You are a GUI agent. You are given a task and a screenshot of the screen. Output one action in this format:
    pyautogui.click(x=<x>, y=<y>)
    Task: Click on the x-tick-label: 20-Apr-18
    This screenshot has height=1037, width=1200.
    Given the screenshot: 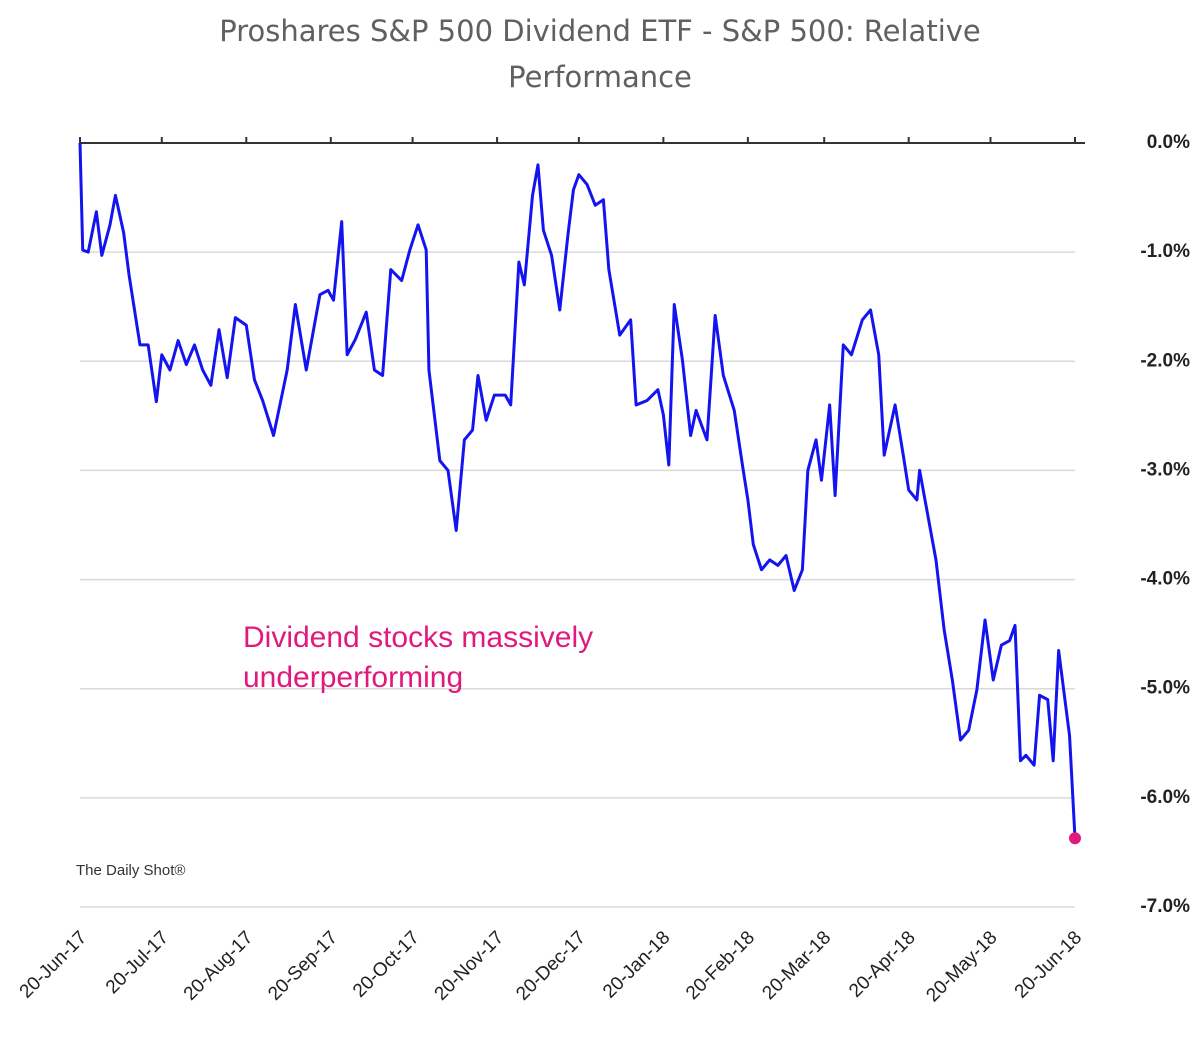 What is the action you would take?
    pyautogui.click(x=882, y=964)
    